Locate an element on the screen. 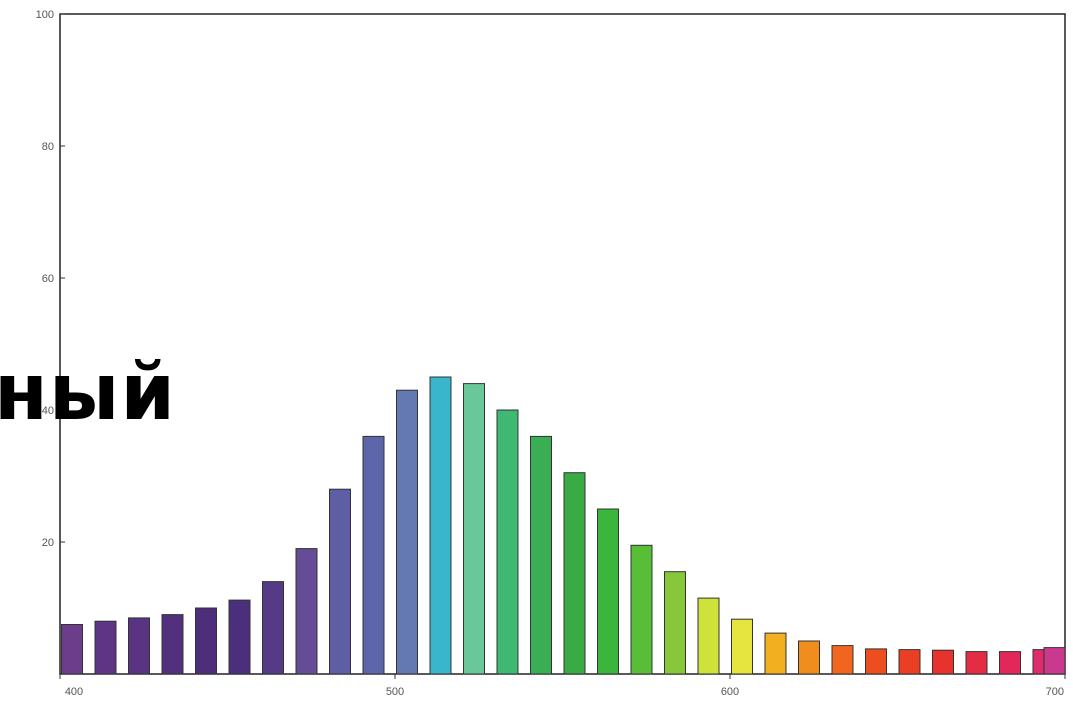 Image resolution: width=1073 pixels, height=703 pixels. y-tick-label: 20 is located at coordinates (48, 543).